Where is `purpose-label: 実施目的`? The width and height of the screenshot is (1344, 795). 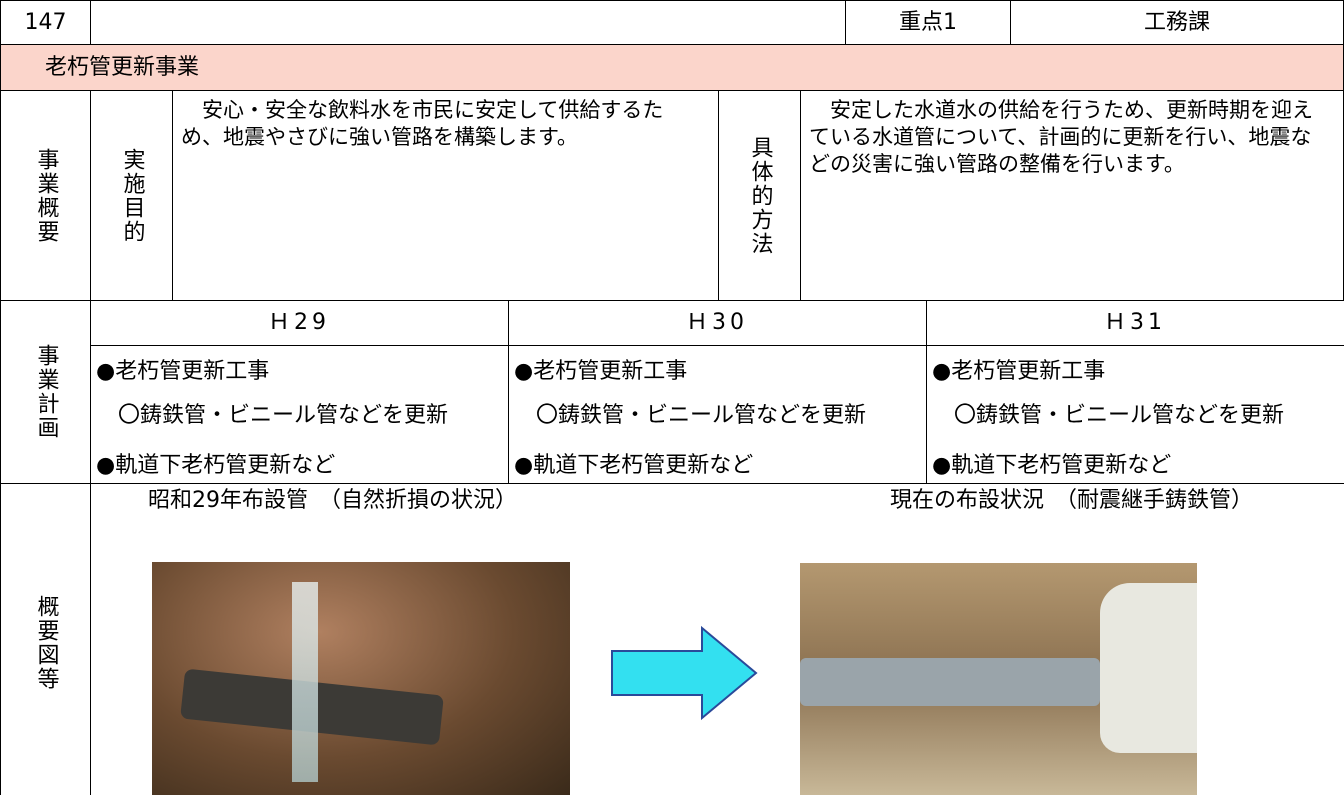 purpose-label: 実施目的 is located at coordinates (132, 195).